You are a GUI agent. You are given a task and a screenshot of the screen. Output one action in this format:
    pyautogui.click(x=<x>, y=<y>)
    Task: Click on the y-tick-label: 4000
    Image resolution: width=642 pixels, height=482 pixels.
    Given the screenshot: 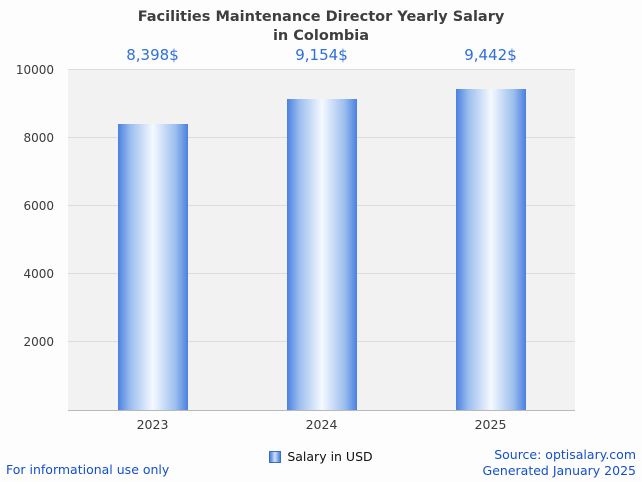 What is the action you would take?
    pyautogui.click(x=38, y=274)
    